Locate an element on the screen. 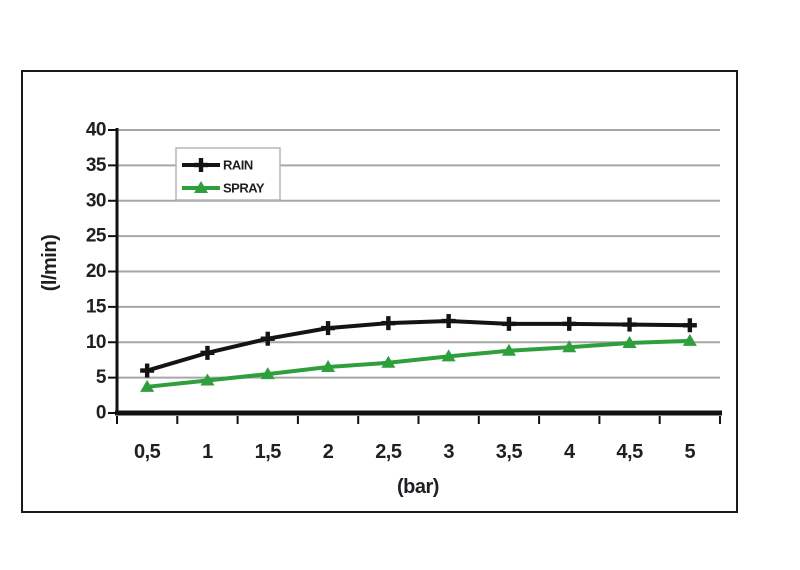 The height and width of the screenshot is (570, 800). y-tick-label: 40 is located at coordinates (96, 130).